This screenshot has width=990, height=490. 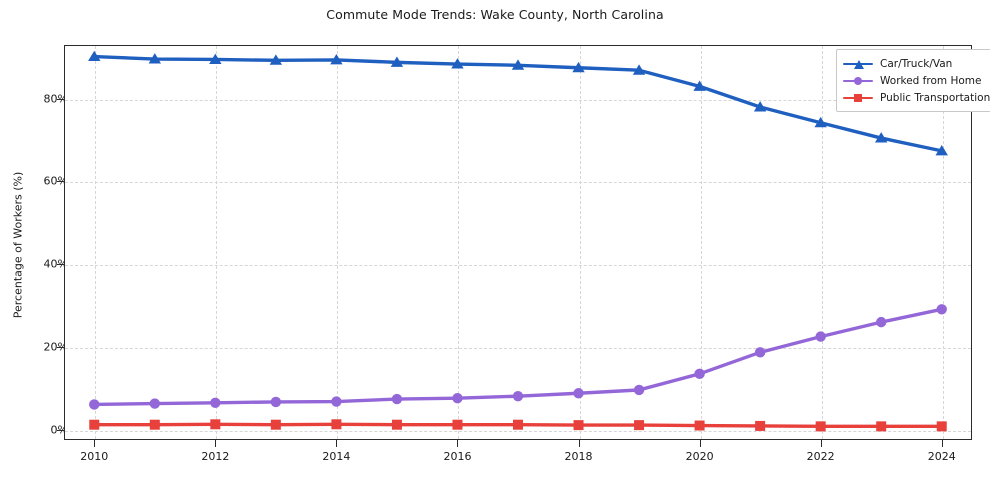 What do you see at coordinates (699, 456) in the screenshot?
I see `x-tick-label: 2020` at bounding box center [699, 456].